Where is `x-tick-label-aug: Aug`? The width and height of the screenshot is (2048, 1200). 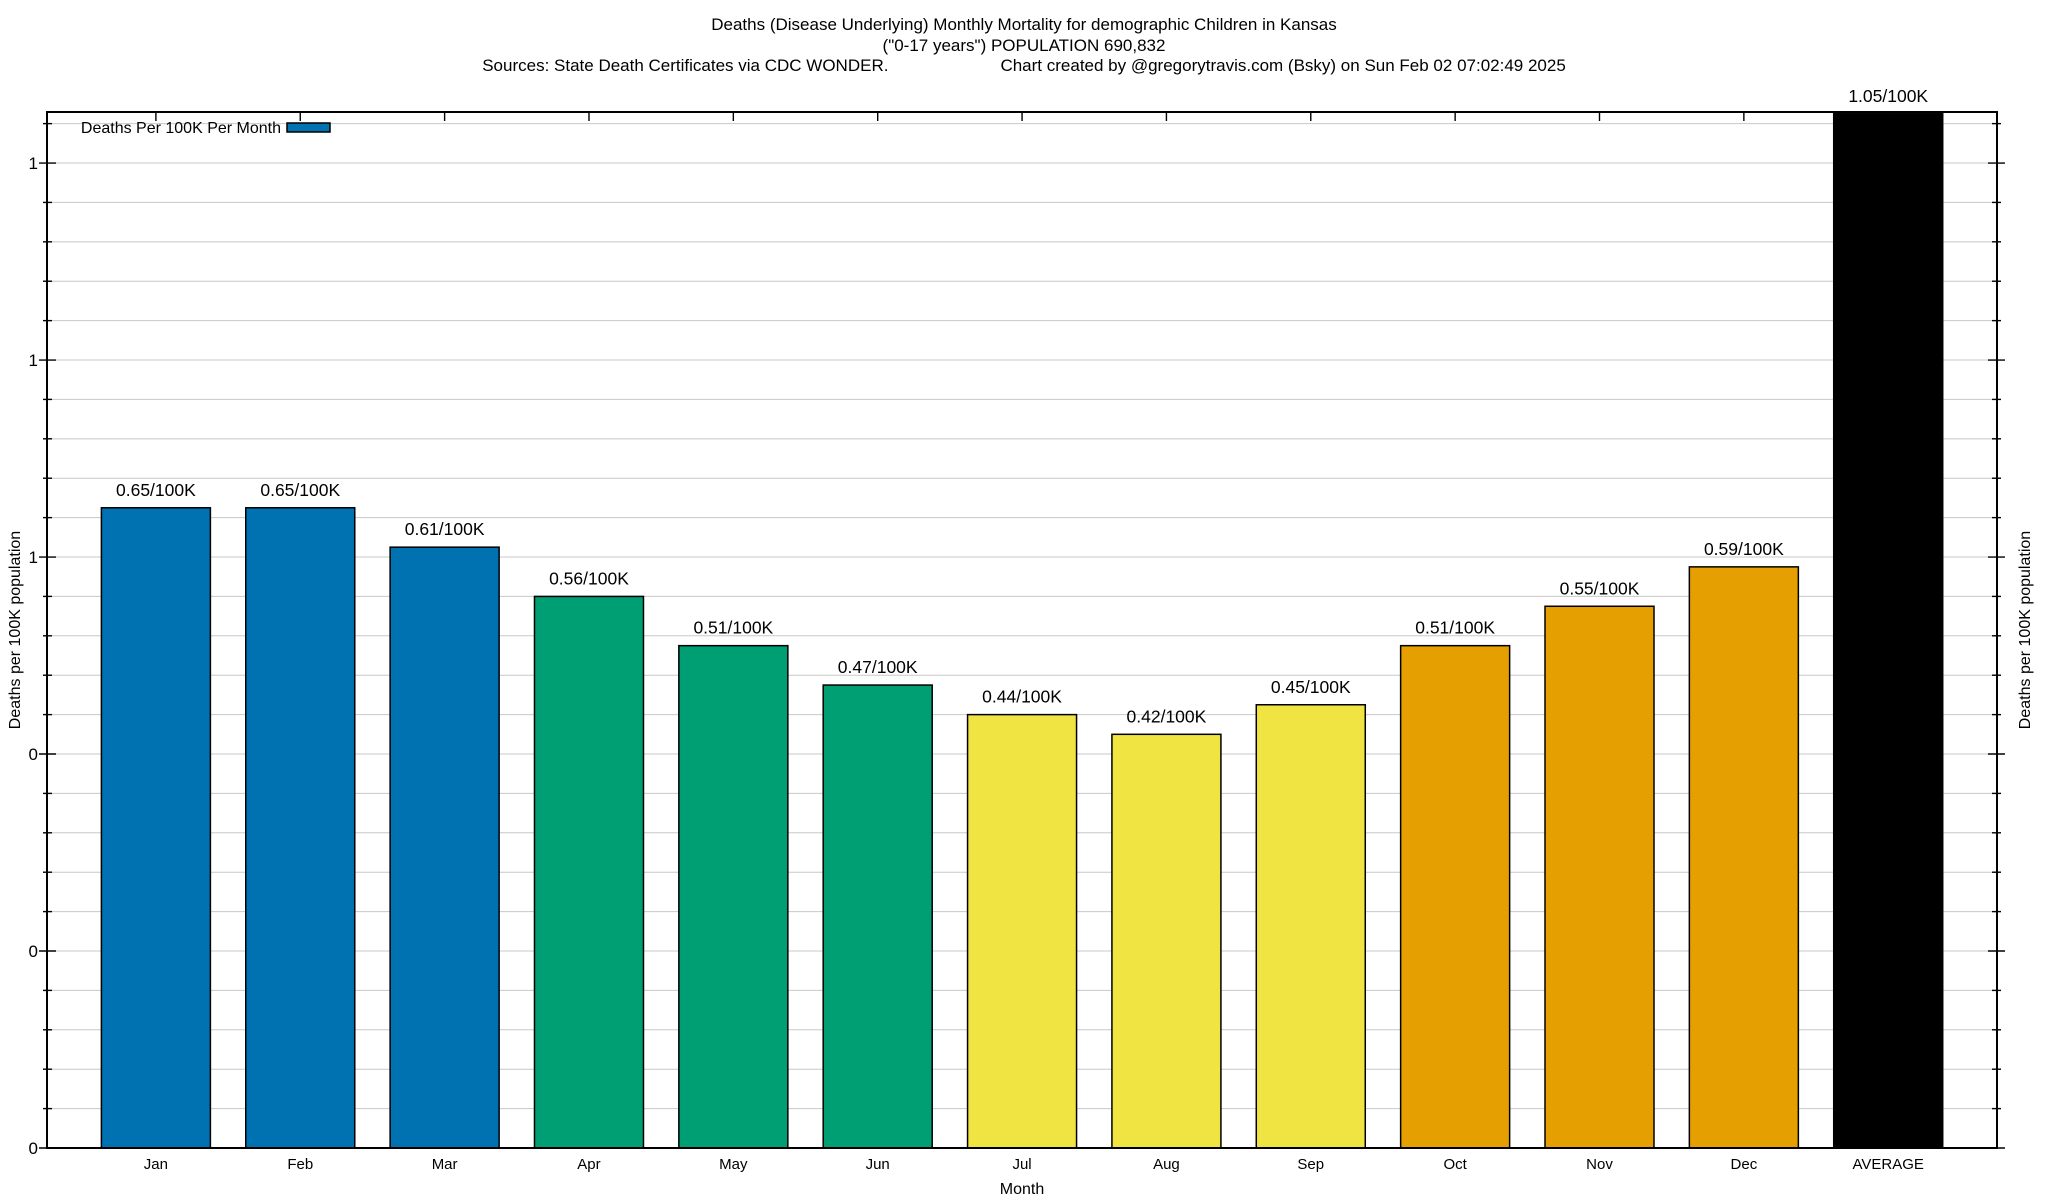 x-tick-label-aug: Aug is located at coordinates (1166, 1164).